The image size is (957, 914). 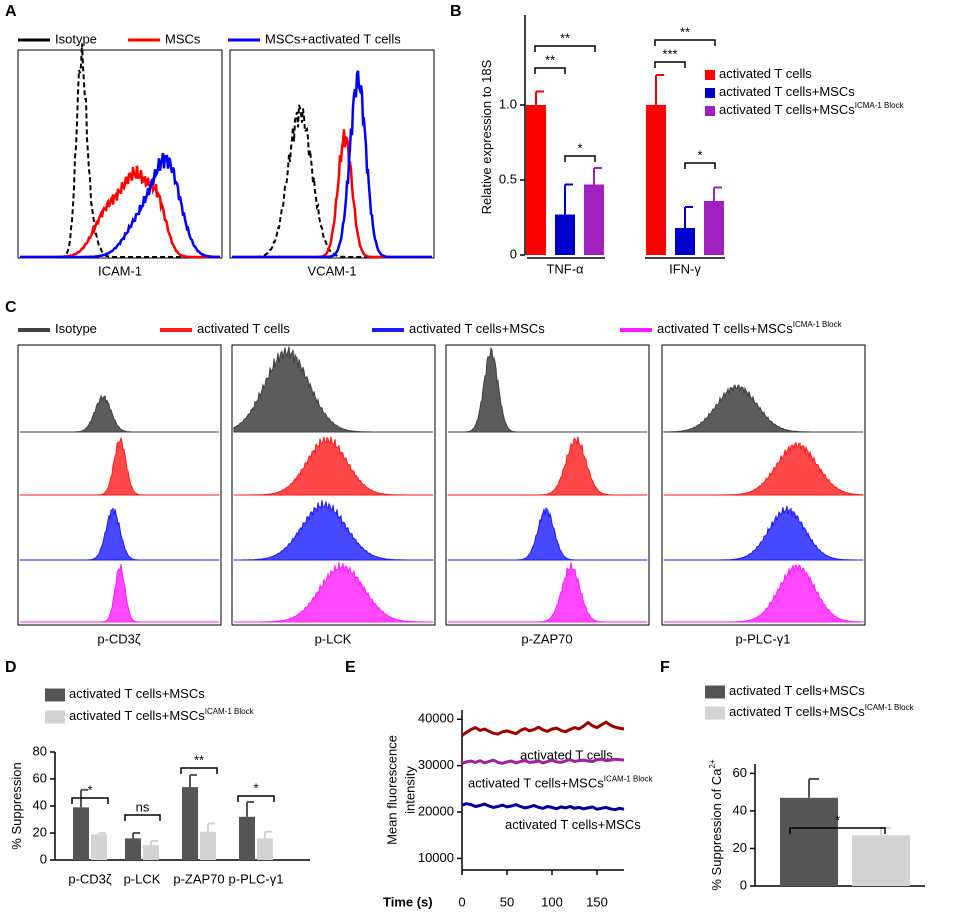 I want to click on panel-label: A, so click(x=11, y=11).